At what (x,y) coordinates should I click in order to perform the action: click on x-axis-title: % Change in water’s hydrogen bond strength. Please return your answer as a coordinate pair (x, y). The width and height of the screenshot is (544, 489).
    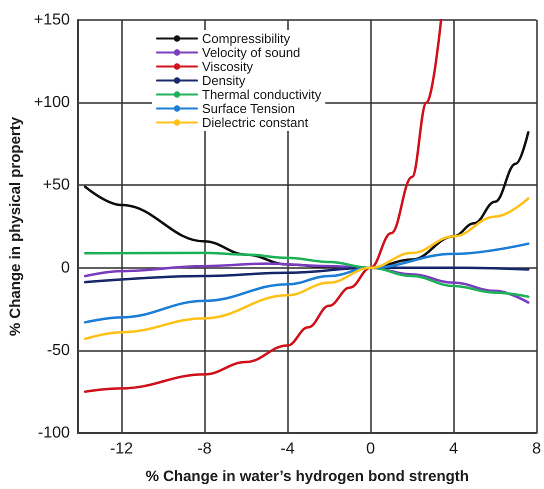
    Looking at the image, I should click on (307, 476).